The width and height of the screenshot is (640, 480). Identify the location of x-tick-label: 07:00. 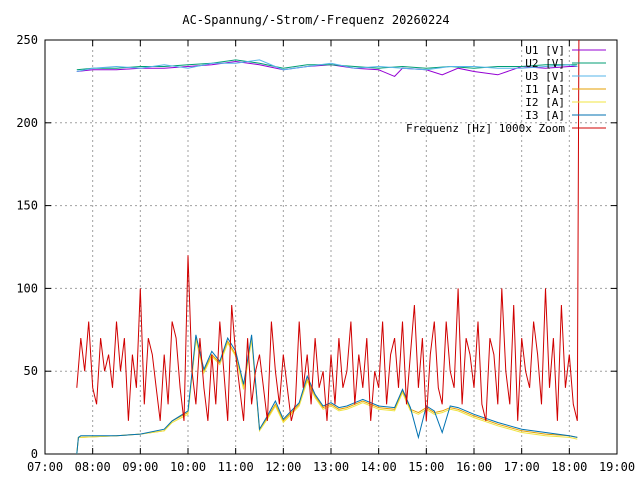
(45, 467).